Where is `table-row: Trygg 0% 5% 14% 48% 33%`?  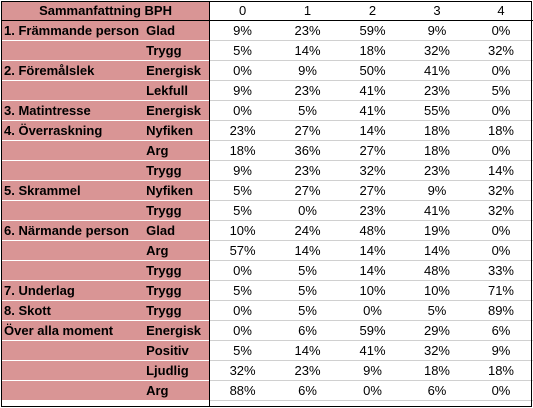 table-row: Trygg 0% 5% 14% 48% 33% is located at coordinates (267, 270).